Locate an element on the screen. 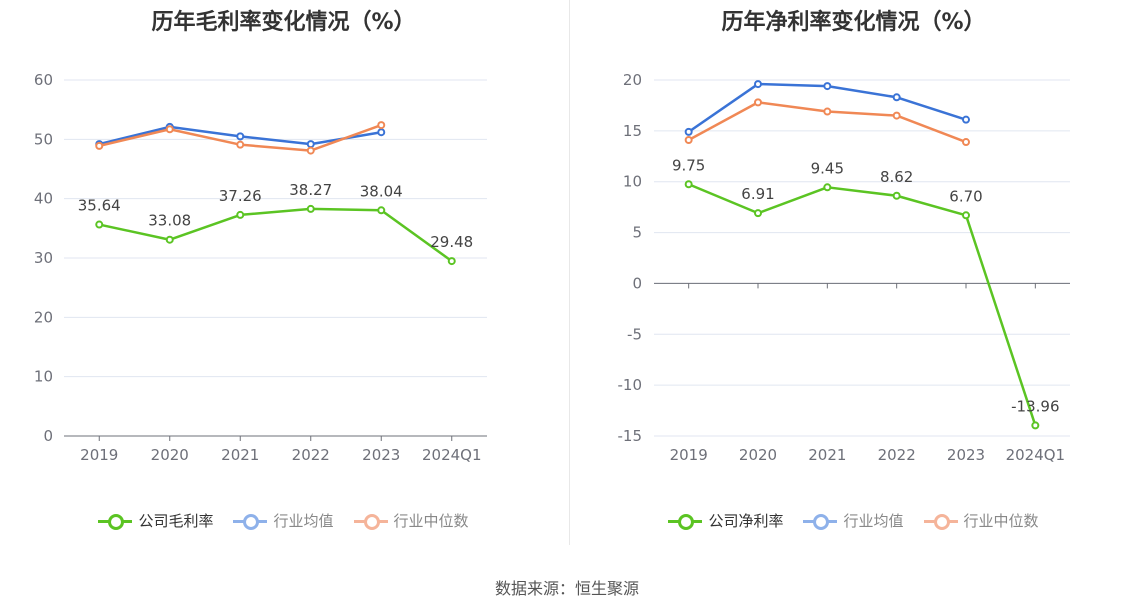 This screenshot has width=1134, height=612. y-tick-label: 60 is located at coordinates (43, 80).